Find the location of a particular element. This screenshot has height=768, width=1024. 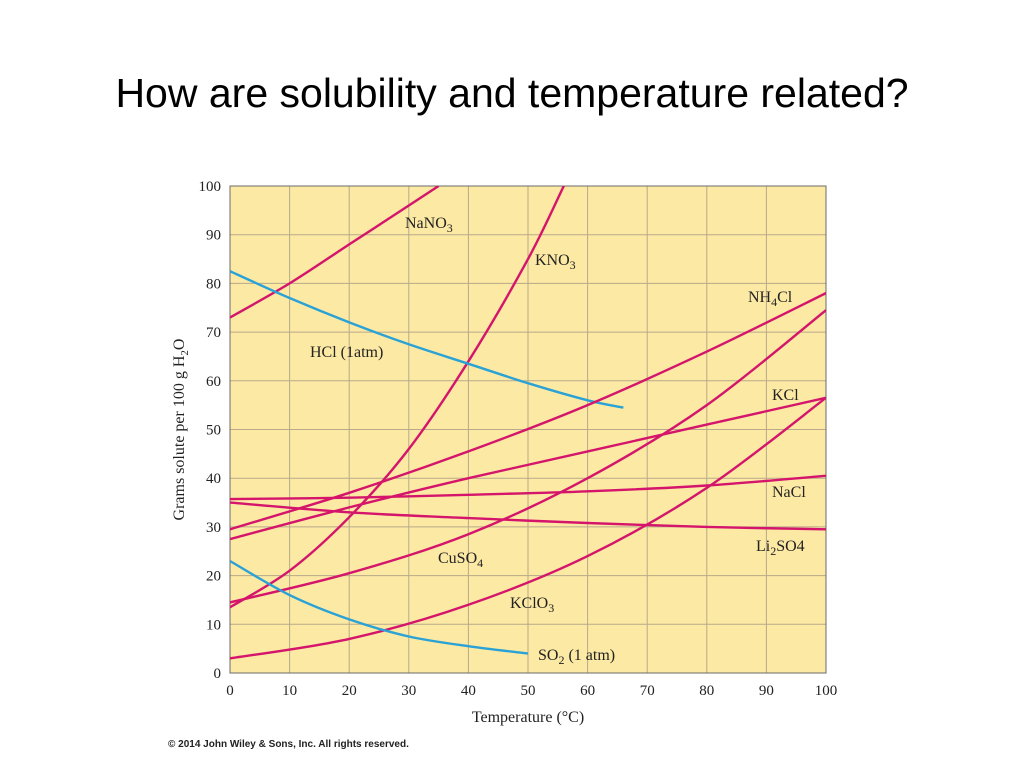

y-tick-label: 90 is located at coordinates (213, 236).